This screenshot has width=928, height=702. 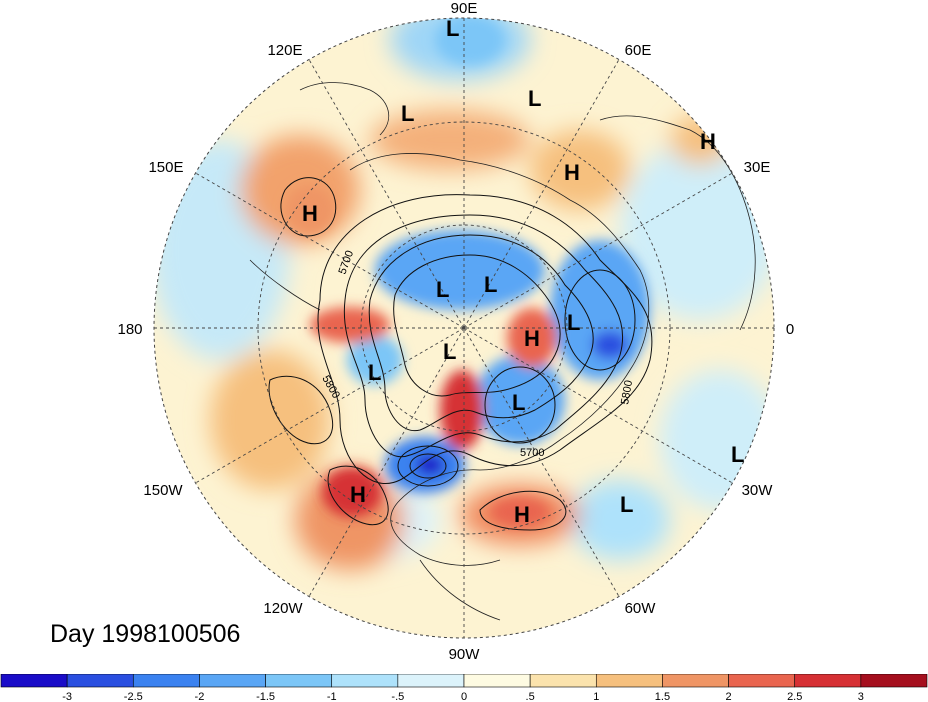 What do you see at coordinates (129, 329) in the screenshot?
I see `lon-label-180: 180` at bounding box center [129, 329].